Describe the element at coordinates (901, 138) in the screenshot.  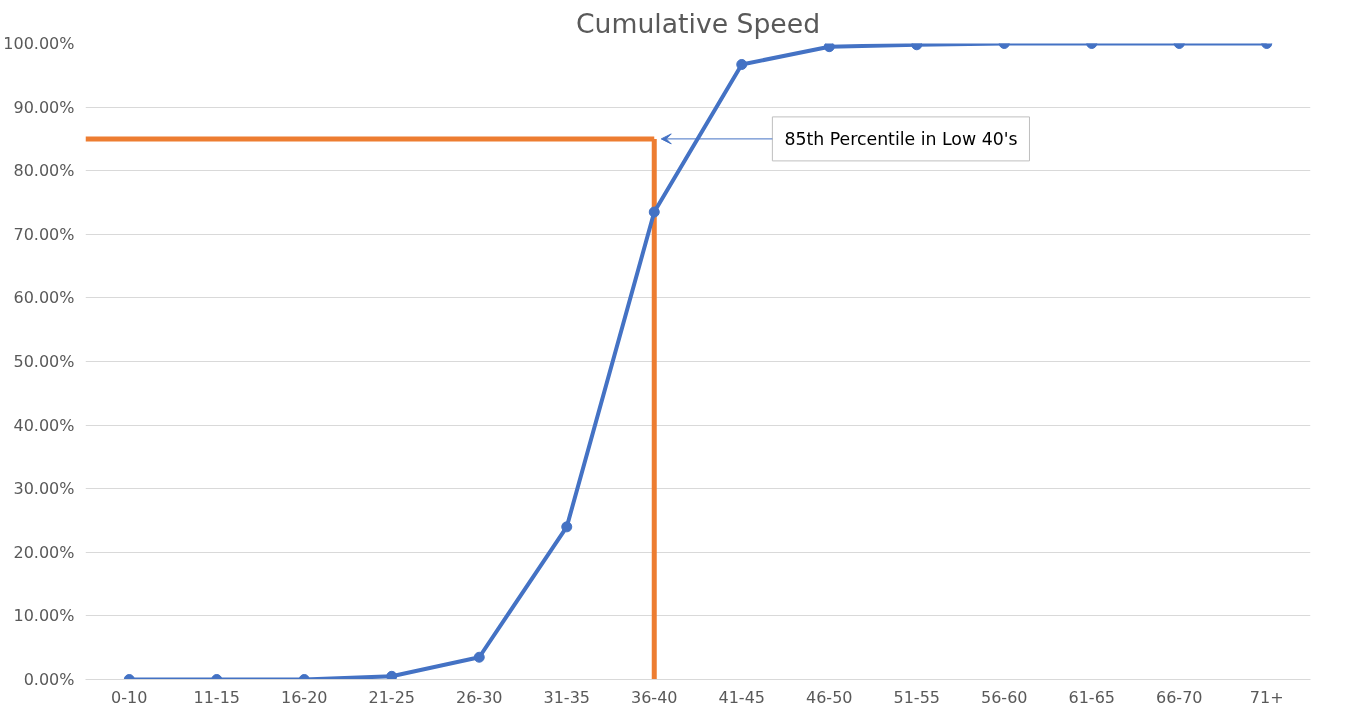
I see `annotation: 85th Percentile in Low 40's` at that location.